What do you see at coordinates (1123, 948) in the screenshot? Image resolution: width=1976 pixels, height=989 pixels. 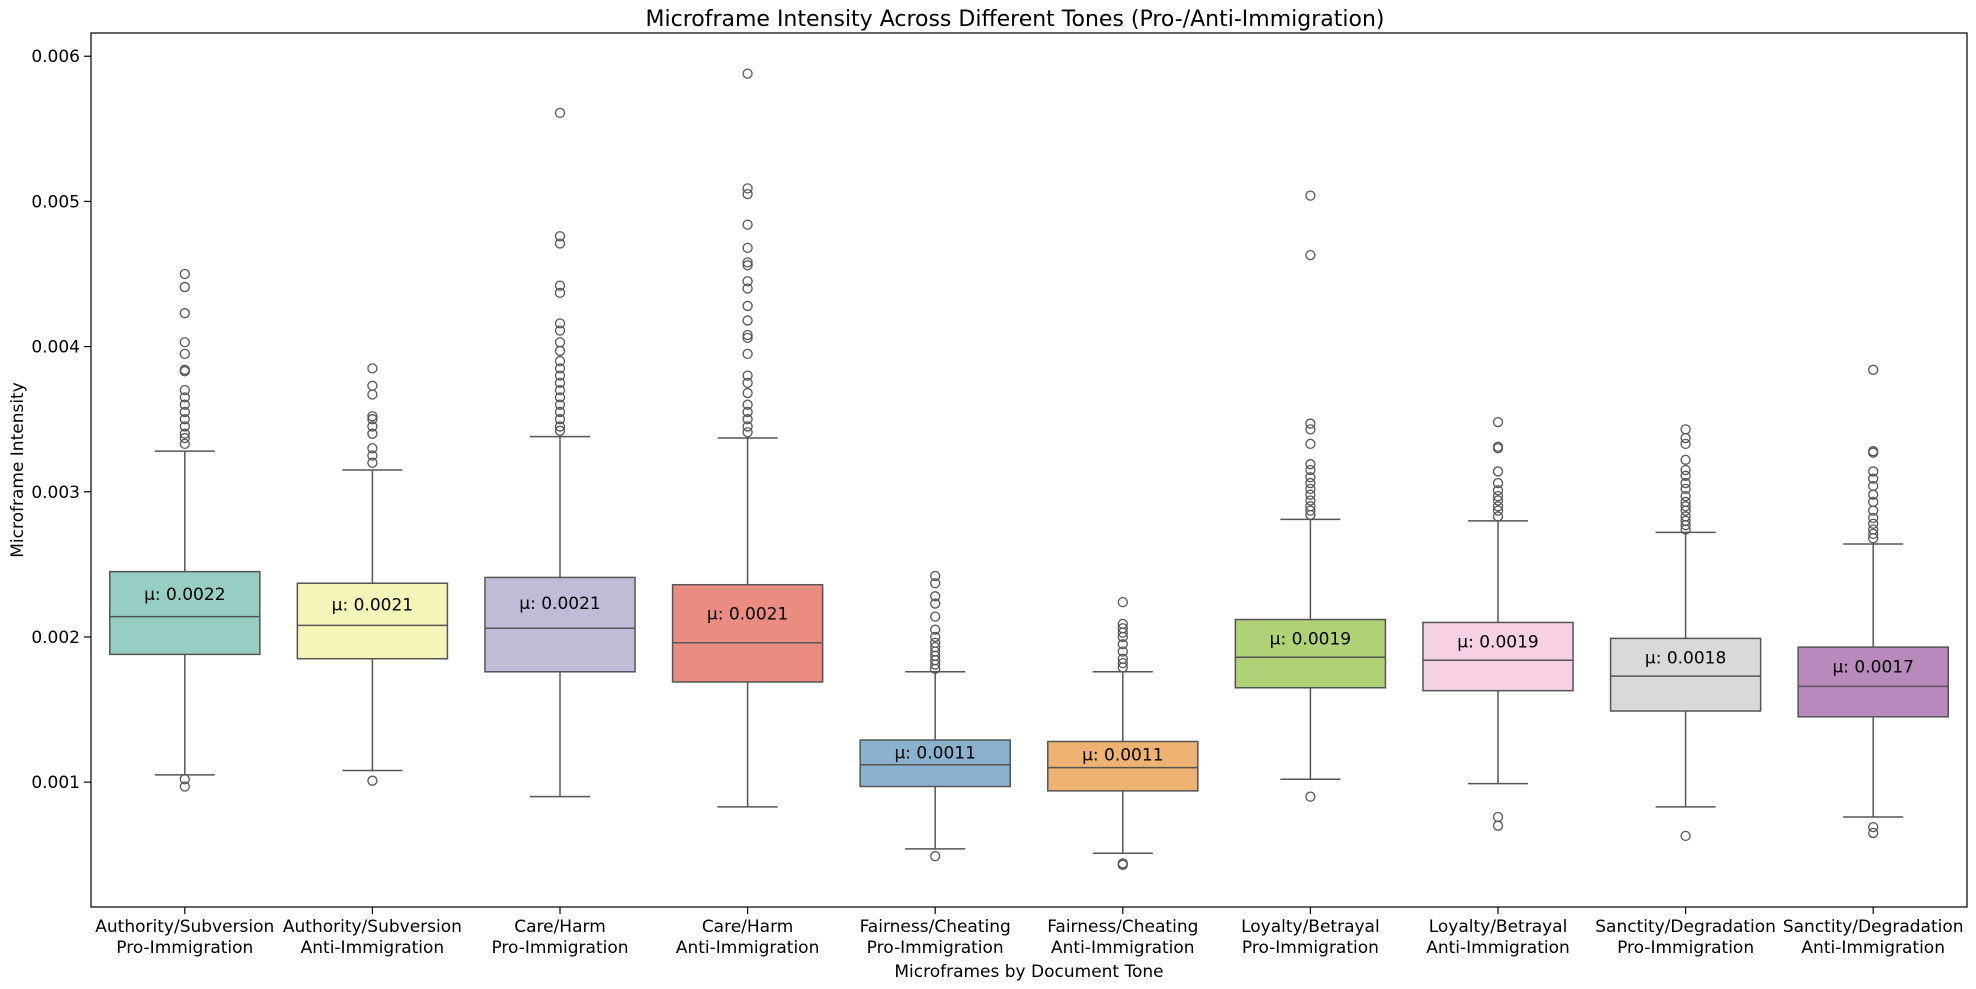 I see `x-tick-label-line2: Anti-Immigration` at bounding box center [1123, 948].